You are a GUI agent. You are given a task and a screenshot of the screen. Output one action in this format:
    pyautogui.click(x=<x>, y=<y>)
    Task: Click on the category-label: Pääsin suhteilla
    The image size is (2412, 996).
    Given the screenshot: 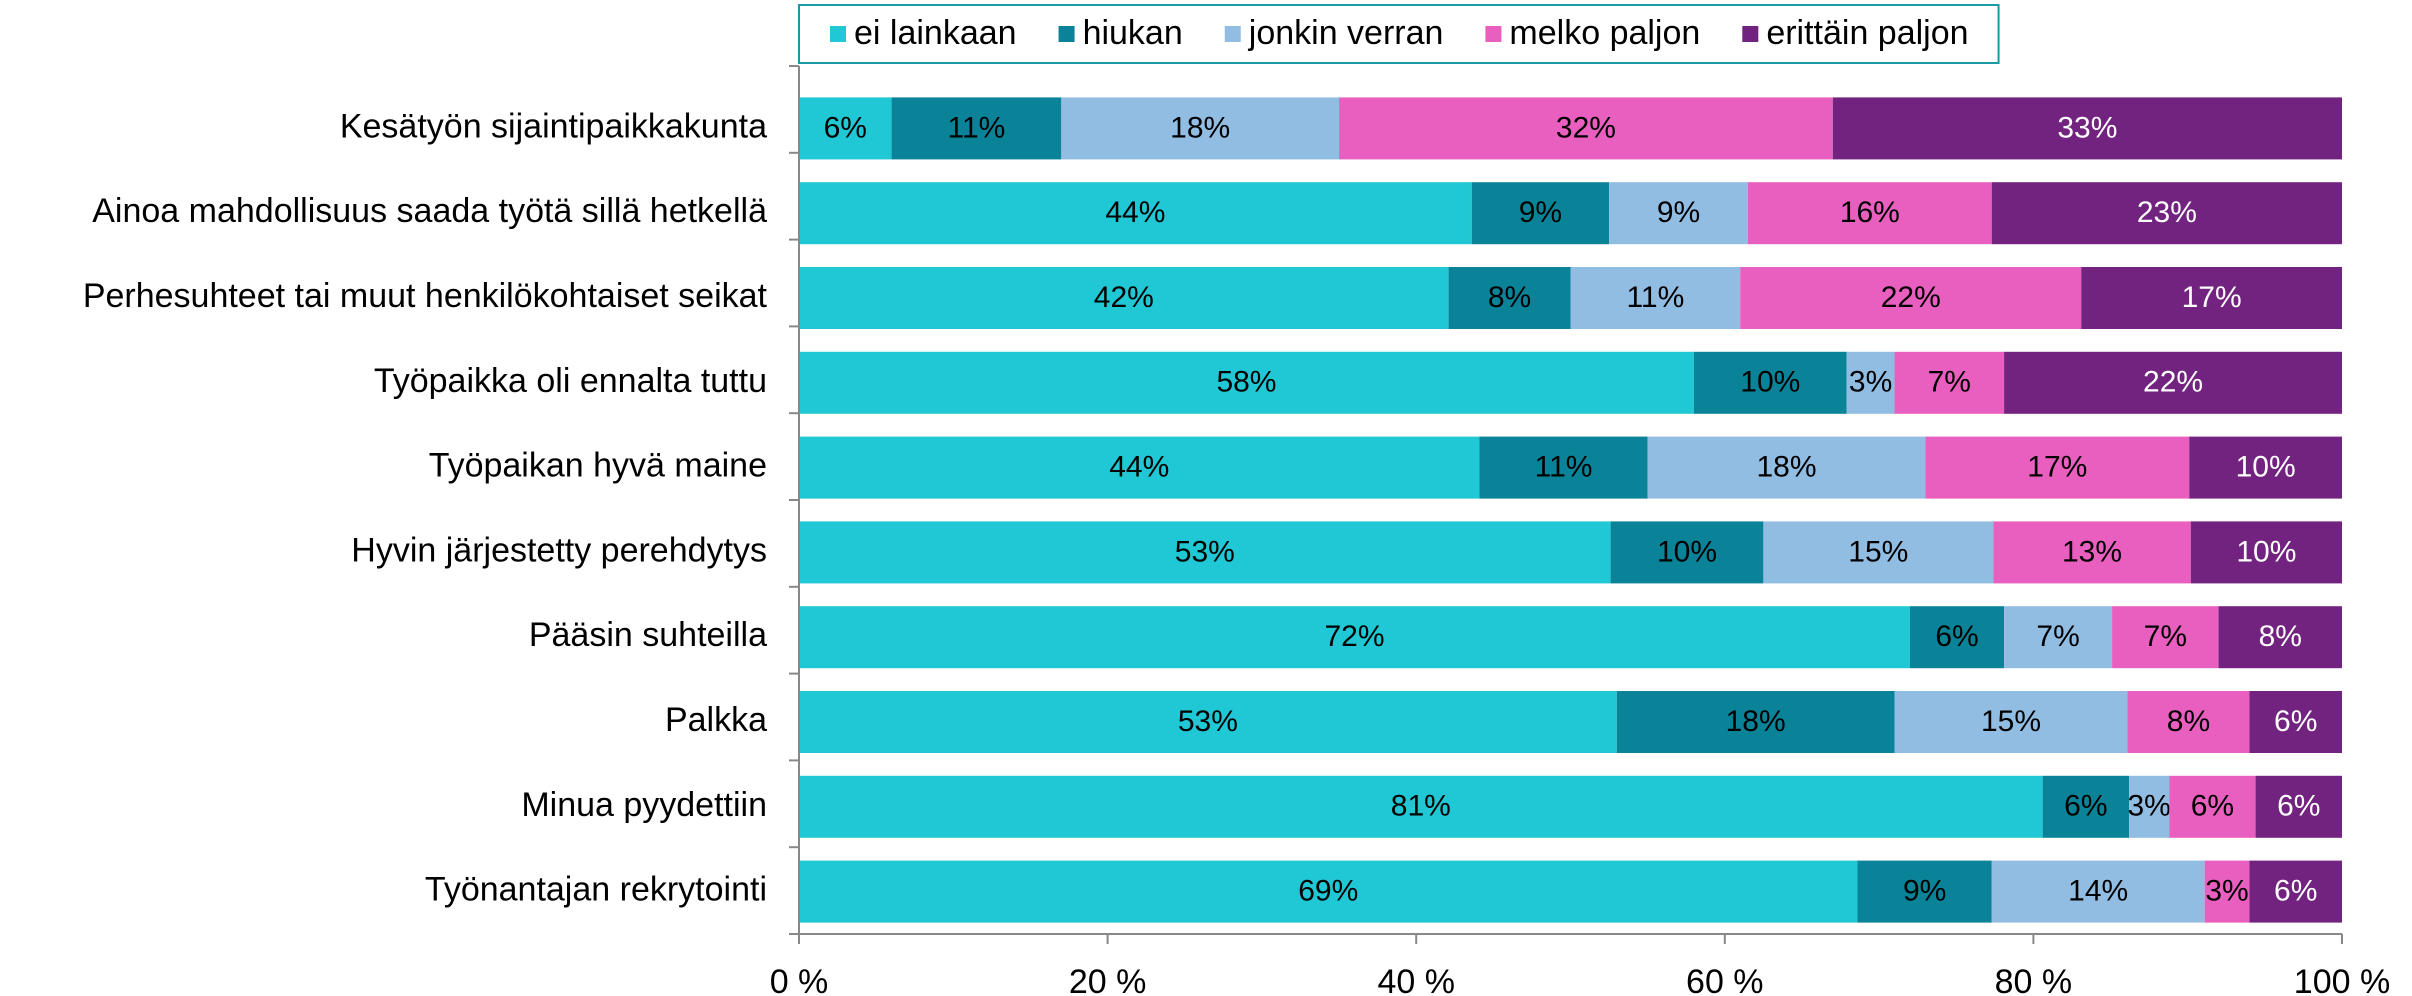 What is the action you would take?
    pyautogui.click(x=648, y=635)
    